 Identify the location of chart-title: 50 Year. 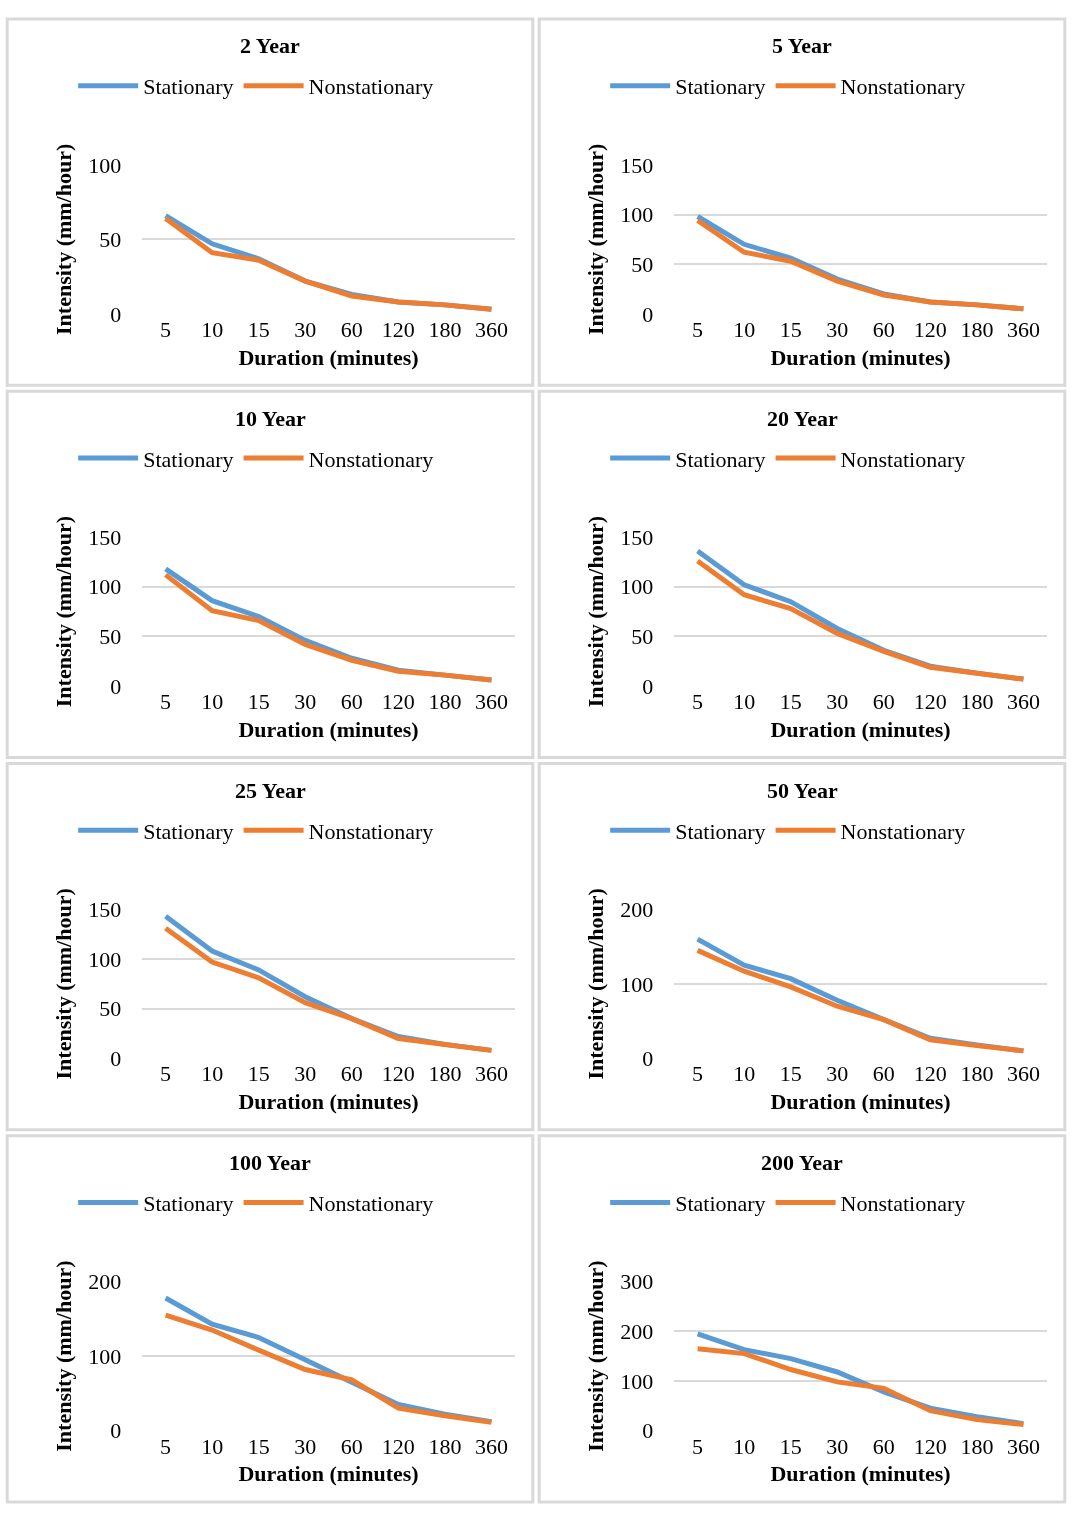
(802, 790).